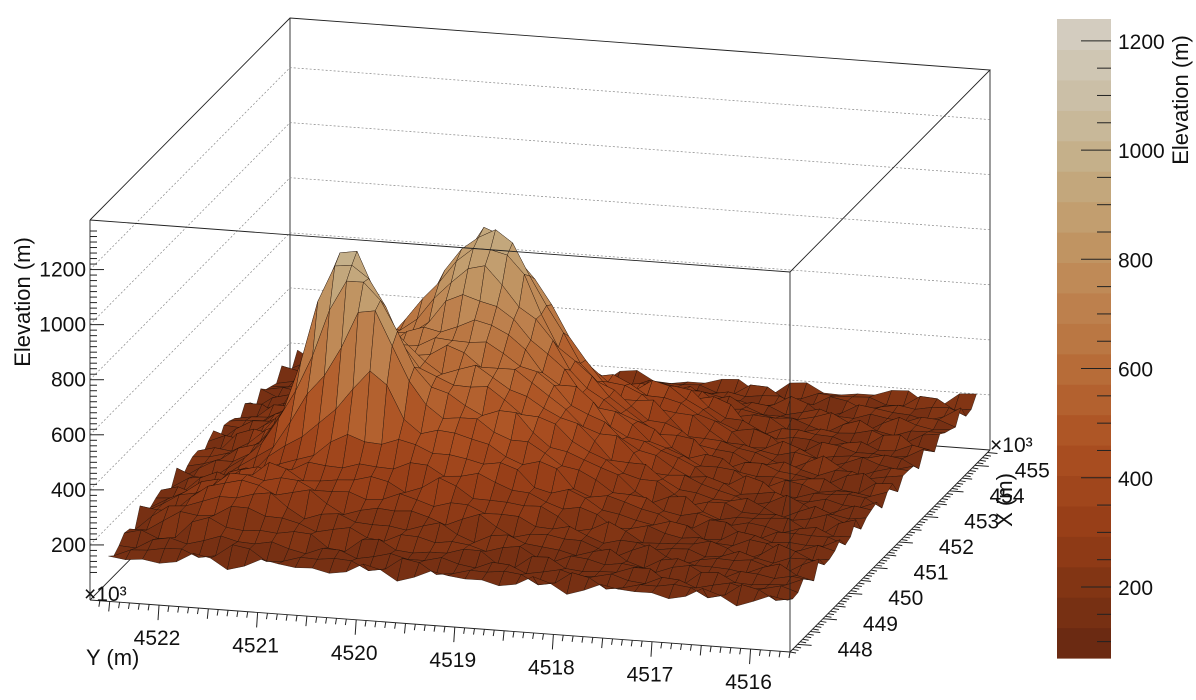 The image size is (1196, 700). Describe the element at coordinates (1141, 42) in the screenshot. I see `colorbar-tick-label: 1200` at that location.